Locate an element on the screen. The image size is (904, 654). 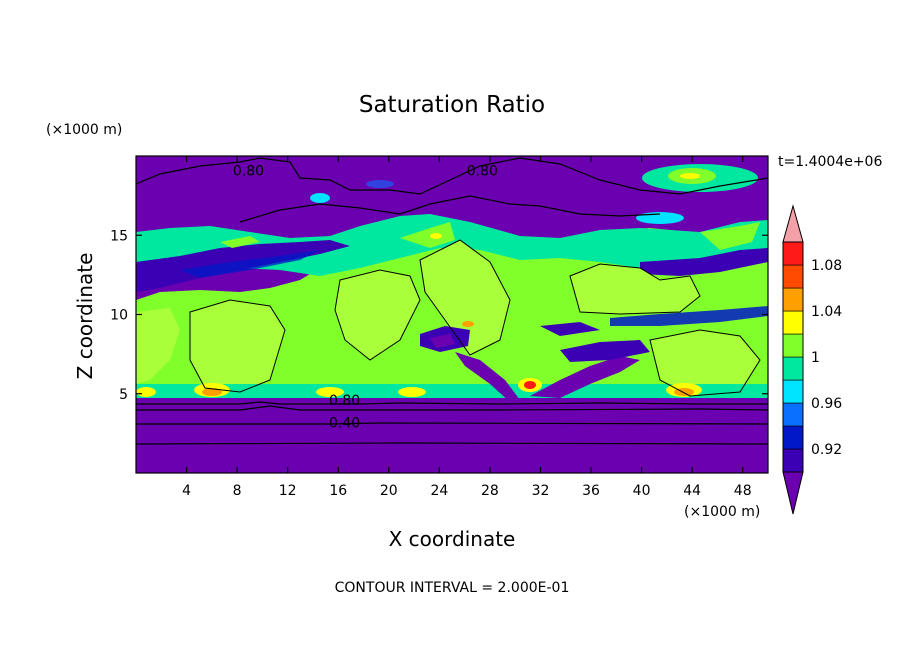
colorbar-tick-label: 0.96 is located at coordinates (826, 404).